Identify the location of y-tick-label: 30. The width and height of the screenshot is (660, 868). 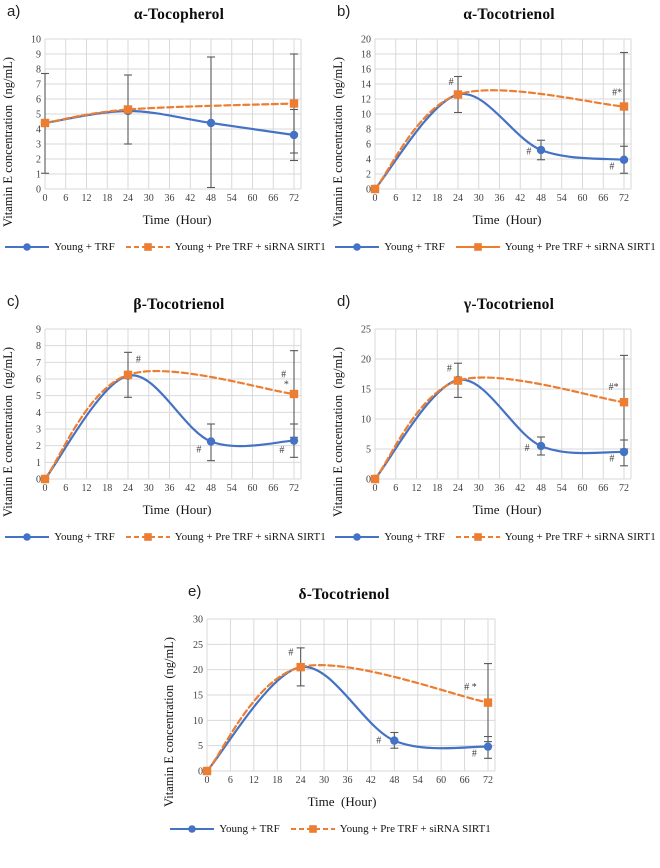
(198, 620).